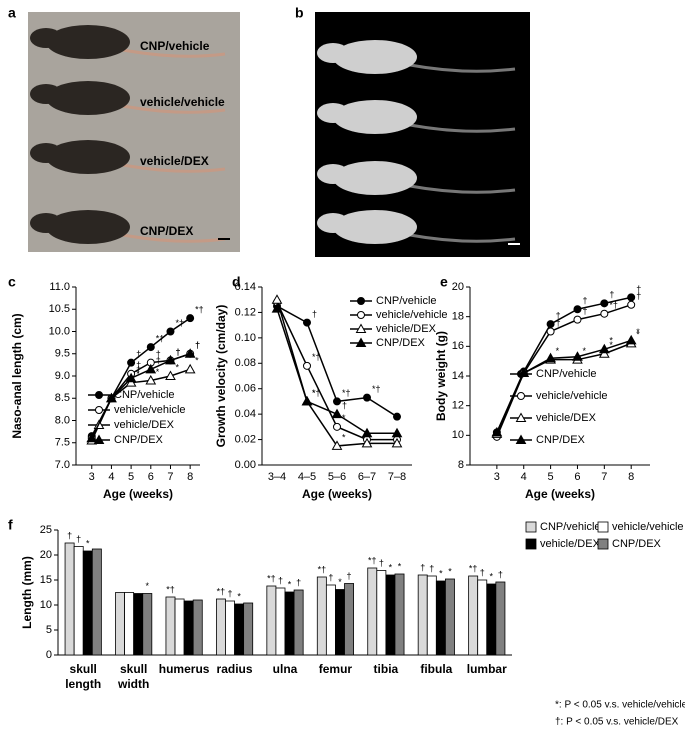 The image size is (685, 730). Describe the element at coordinates (17, 375) in the screenshot. I see `y-axis-title: Naso-anal length (cm)` at that location.